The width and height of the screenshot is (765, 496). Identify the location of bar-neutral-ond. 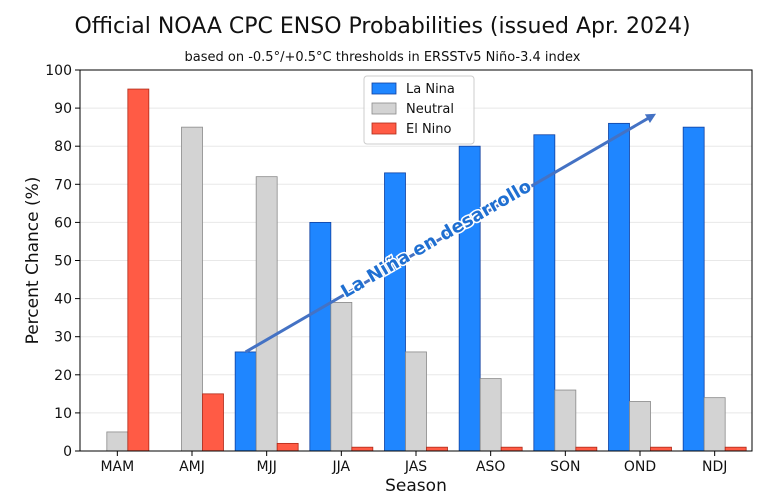
(640, 426).